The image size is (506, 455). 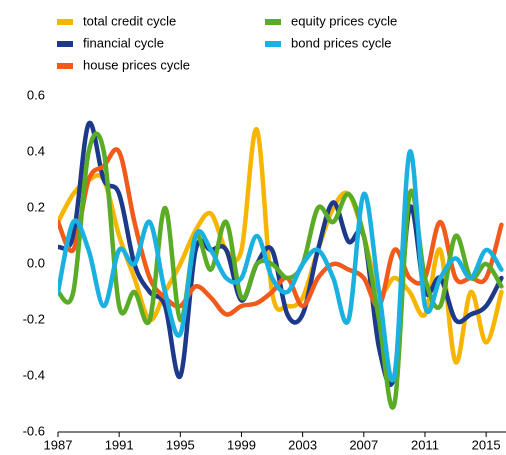 I want to click on x-tick-label: 2011, so click(x=425, y=444).